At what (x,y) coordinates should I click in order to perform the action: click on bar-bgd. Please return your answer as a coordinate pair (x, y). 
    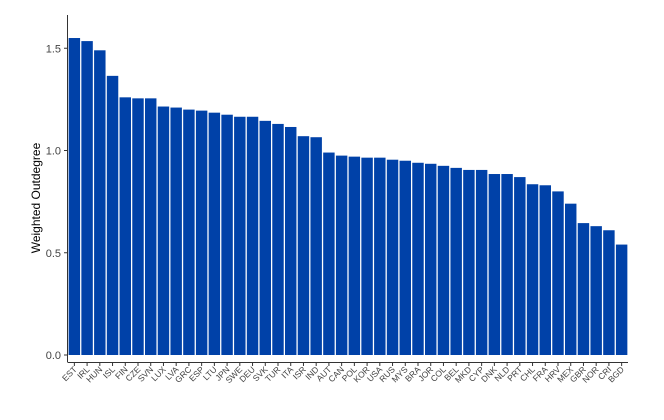
    Looking at the image, I should click on (621, 299).